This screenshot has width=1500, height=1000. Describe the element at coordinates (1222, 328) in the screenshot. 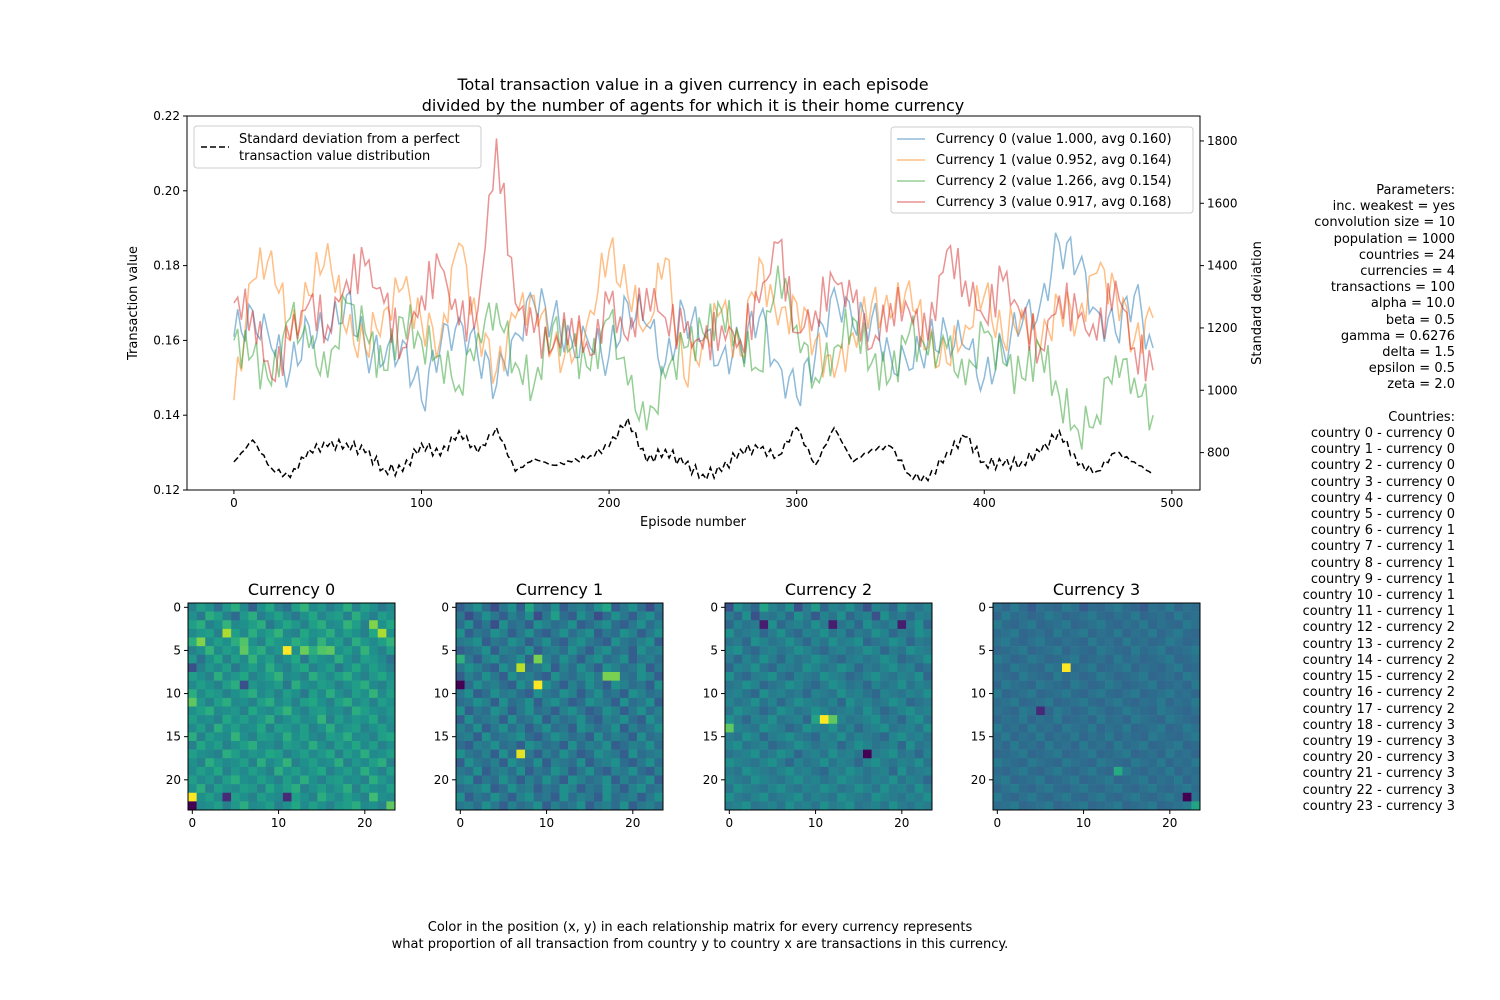

I see `y-right-tick-label: 1200` at that location.